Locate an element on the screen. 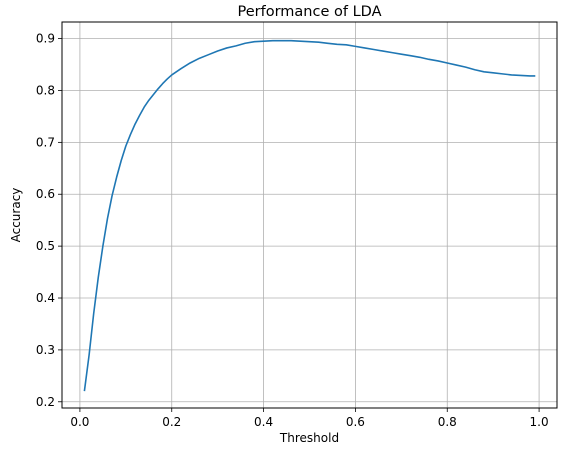  chart-title: Performance of LDA is located at coordinates (310, 12).